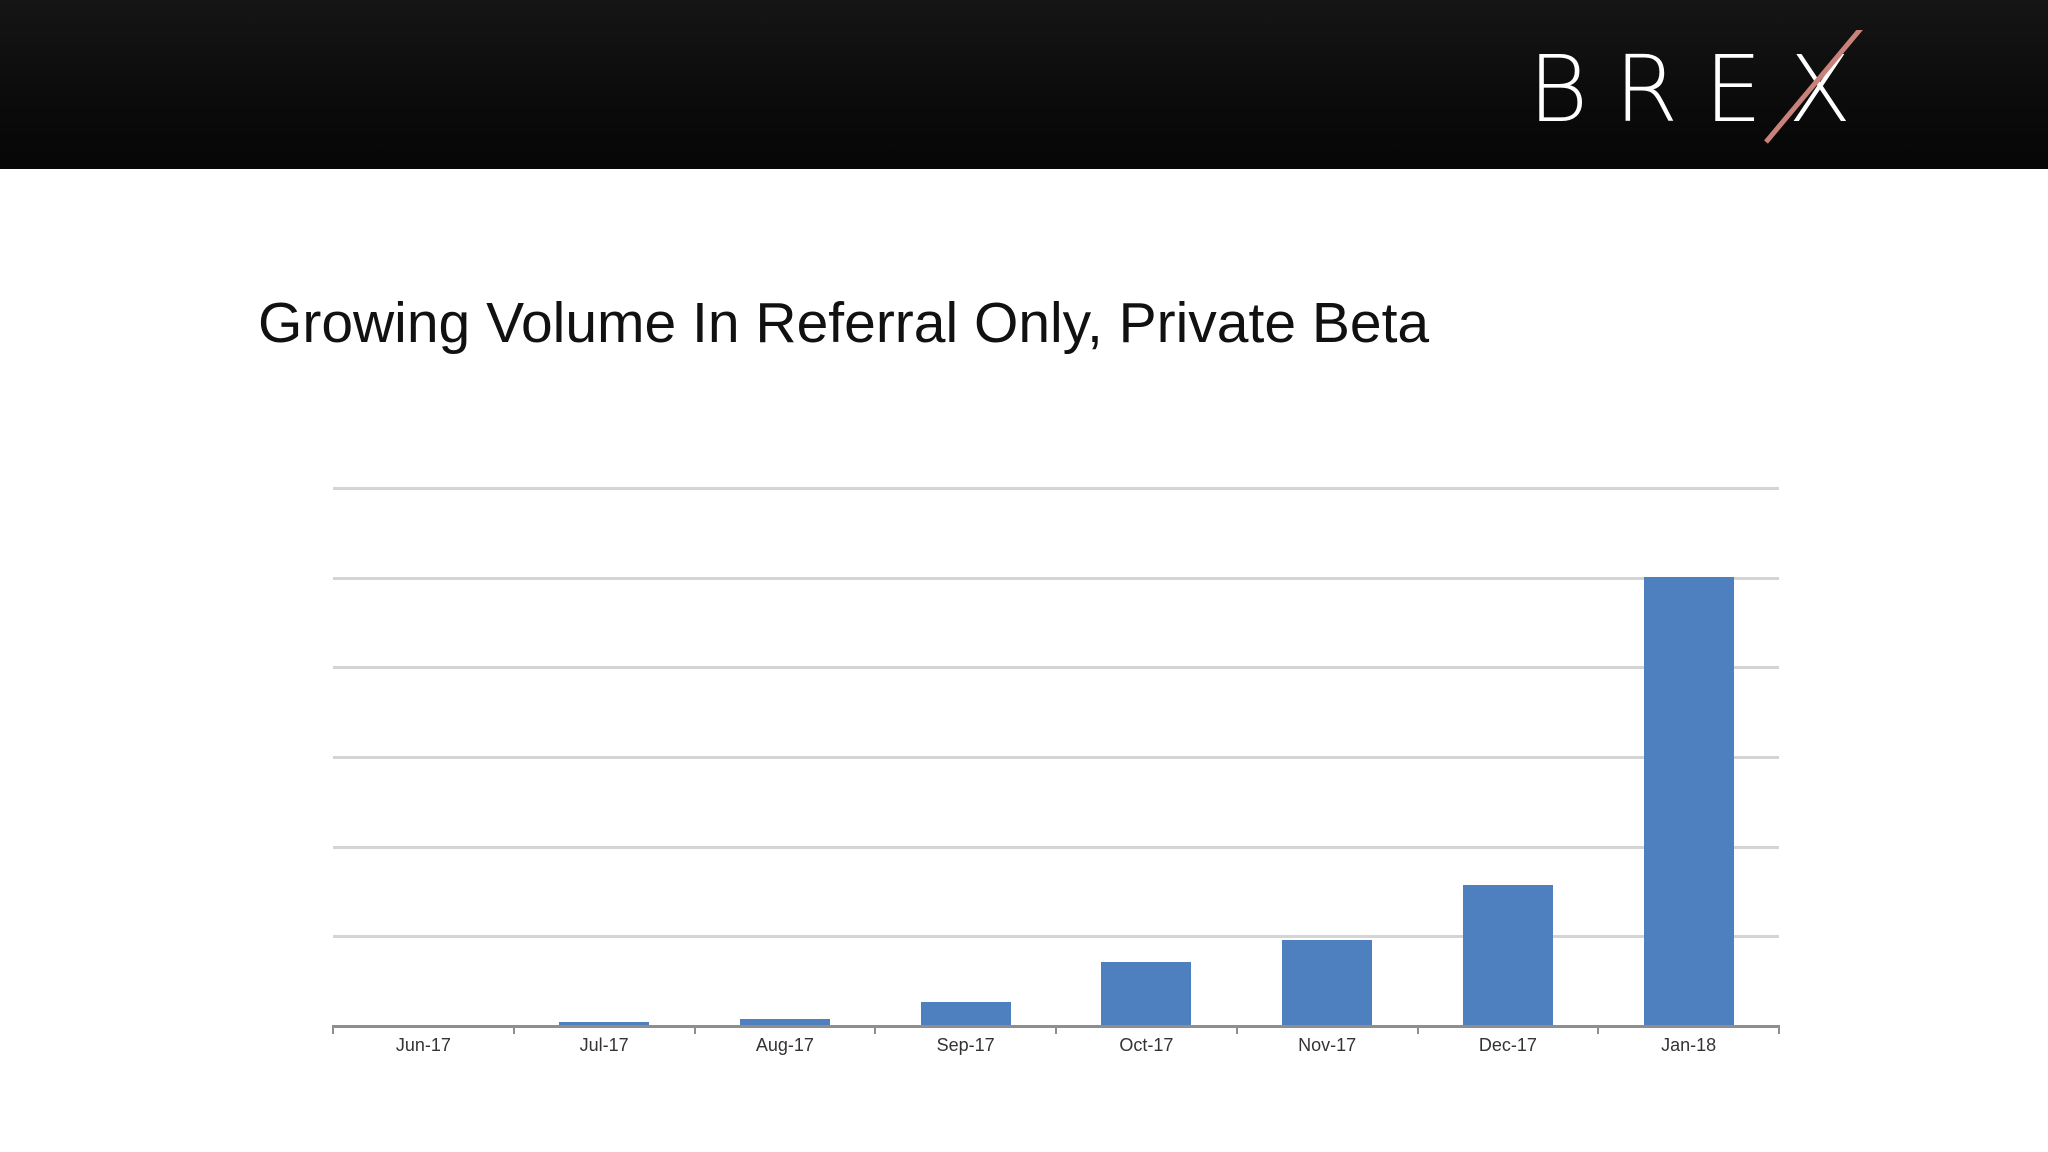 This screenshot has width=2048, height=1152. Describe the element at coordinates (1327, 1045) in the screenshot. I see `x-axis-label: Nov-17` at that location.